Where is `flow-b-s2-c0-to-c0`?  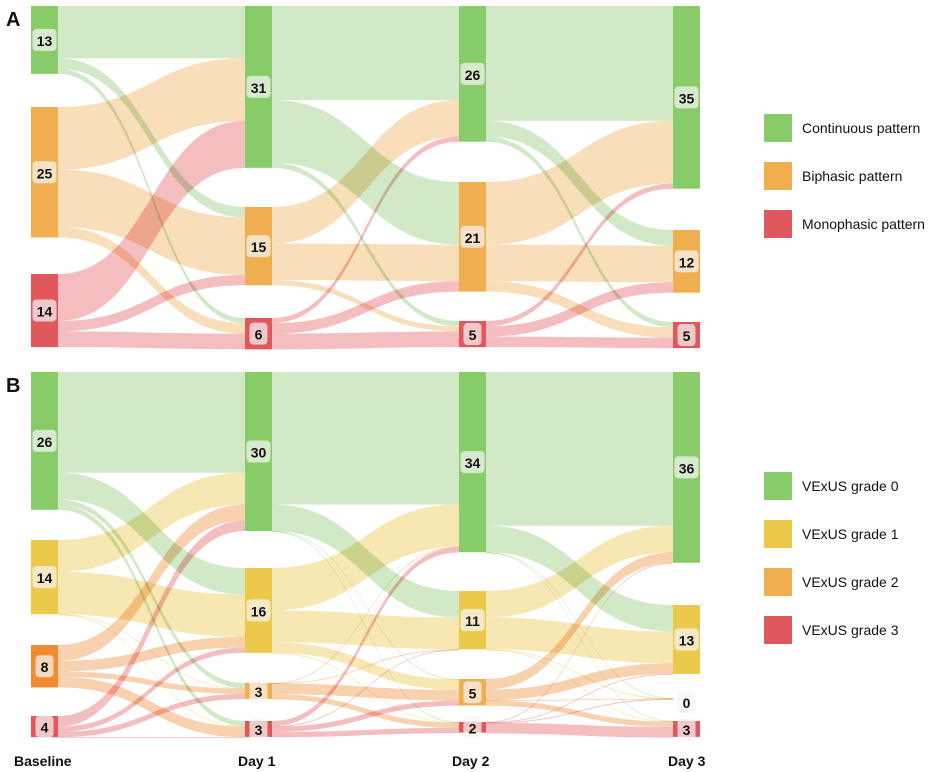
flow-b-s2-c0-to-c0 is located at coordinates (579, 449).